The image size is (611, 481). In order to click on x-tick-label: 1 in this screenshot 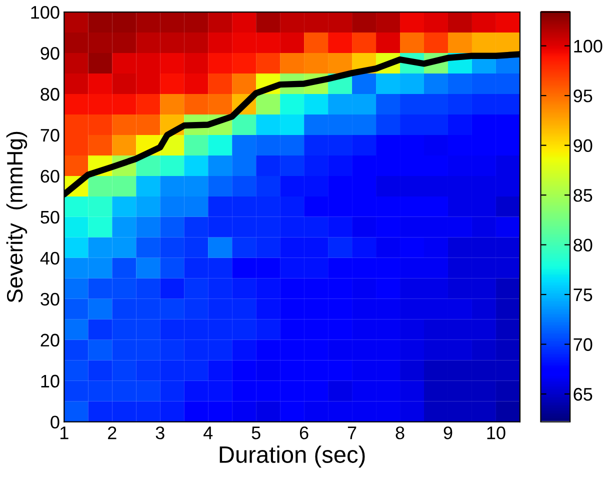, I will do `click(64, 433)`.